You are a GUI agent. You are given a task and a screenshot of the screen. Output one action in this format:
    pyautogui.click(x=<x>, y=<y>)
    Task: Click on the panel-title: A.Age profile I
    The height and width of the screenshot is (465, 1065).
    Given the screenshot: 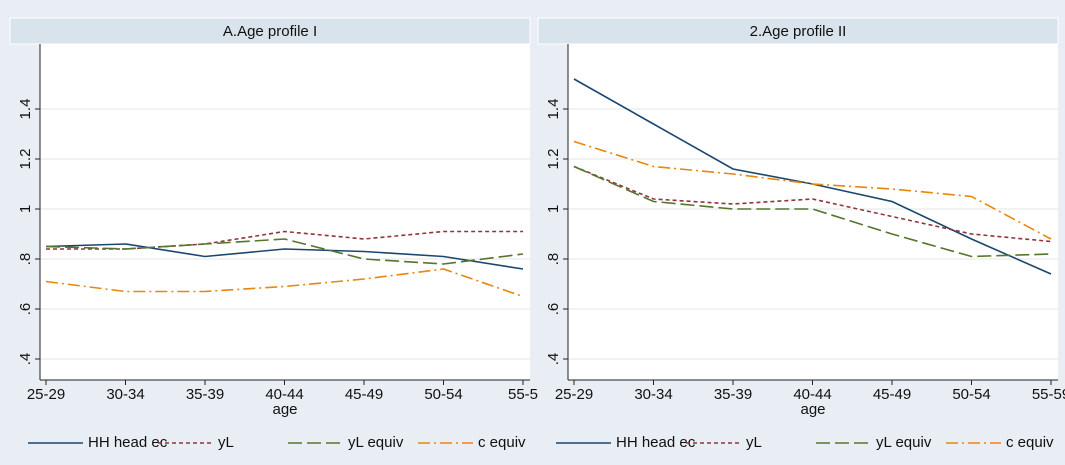 What is the action you would take?
    pyautogui.click(x=270, y=31)
    